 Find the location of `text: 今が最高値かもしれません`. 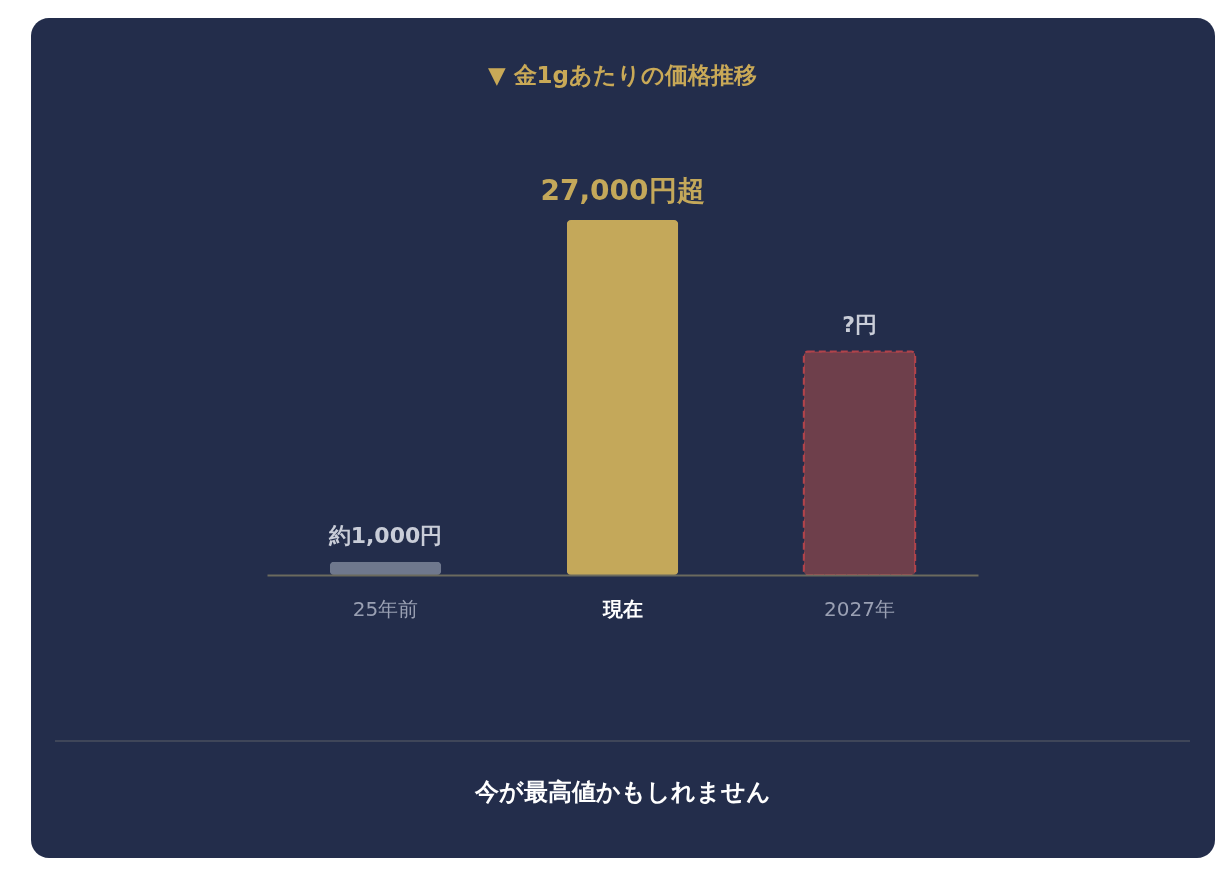

text: 今が最高値かもしれません is located at coordinates (622, 792).